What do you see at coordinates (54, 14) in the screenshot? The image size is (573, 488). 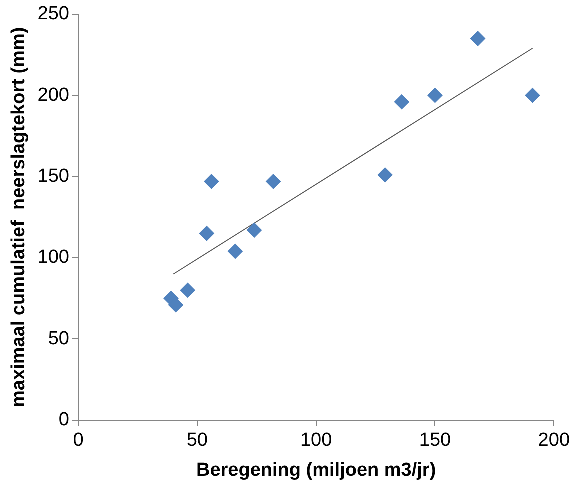 I see `y-tick-label: 250` at bounding box center [54, 14].